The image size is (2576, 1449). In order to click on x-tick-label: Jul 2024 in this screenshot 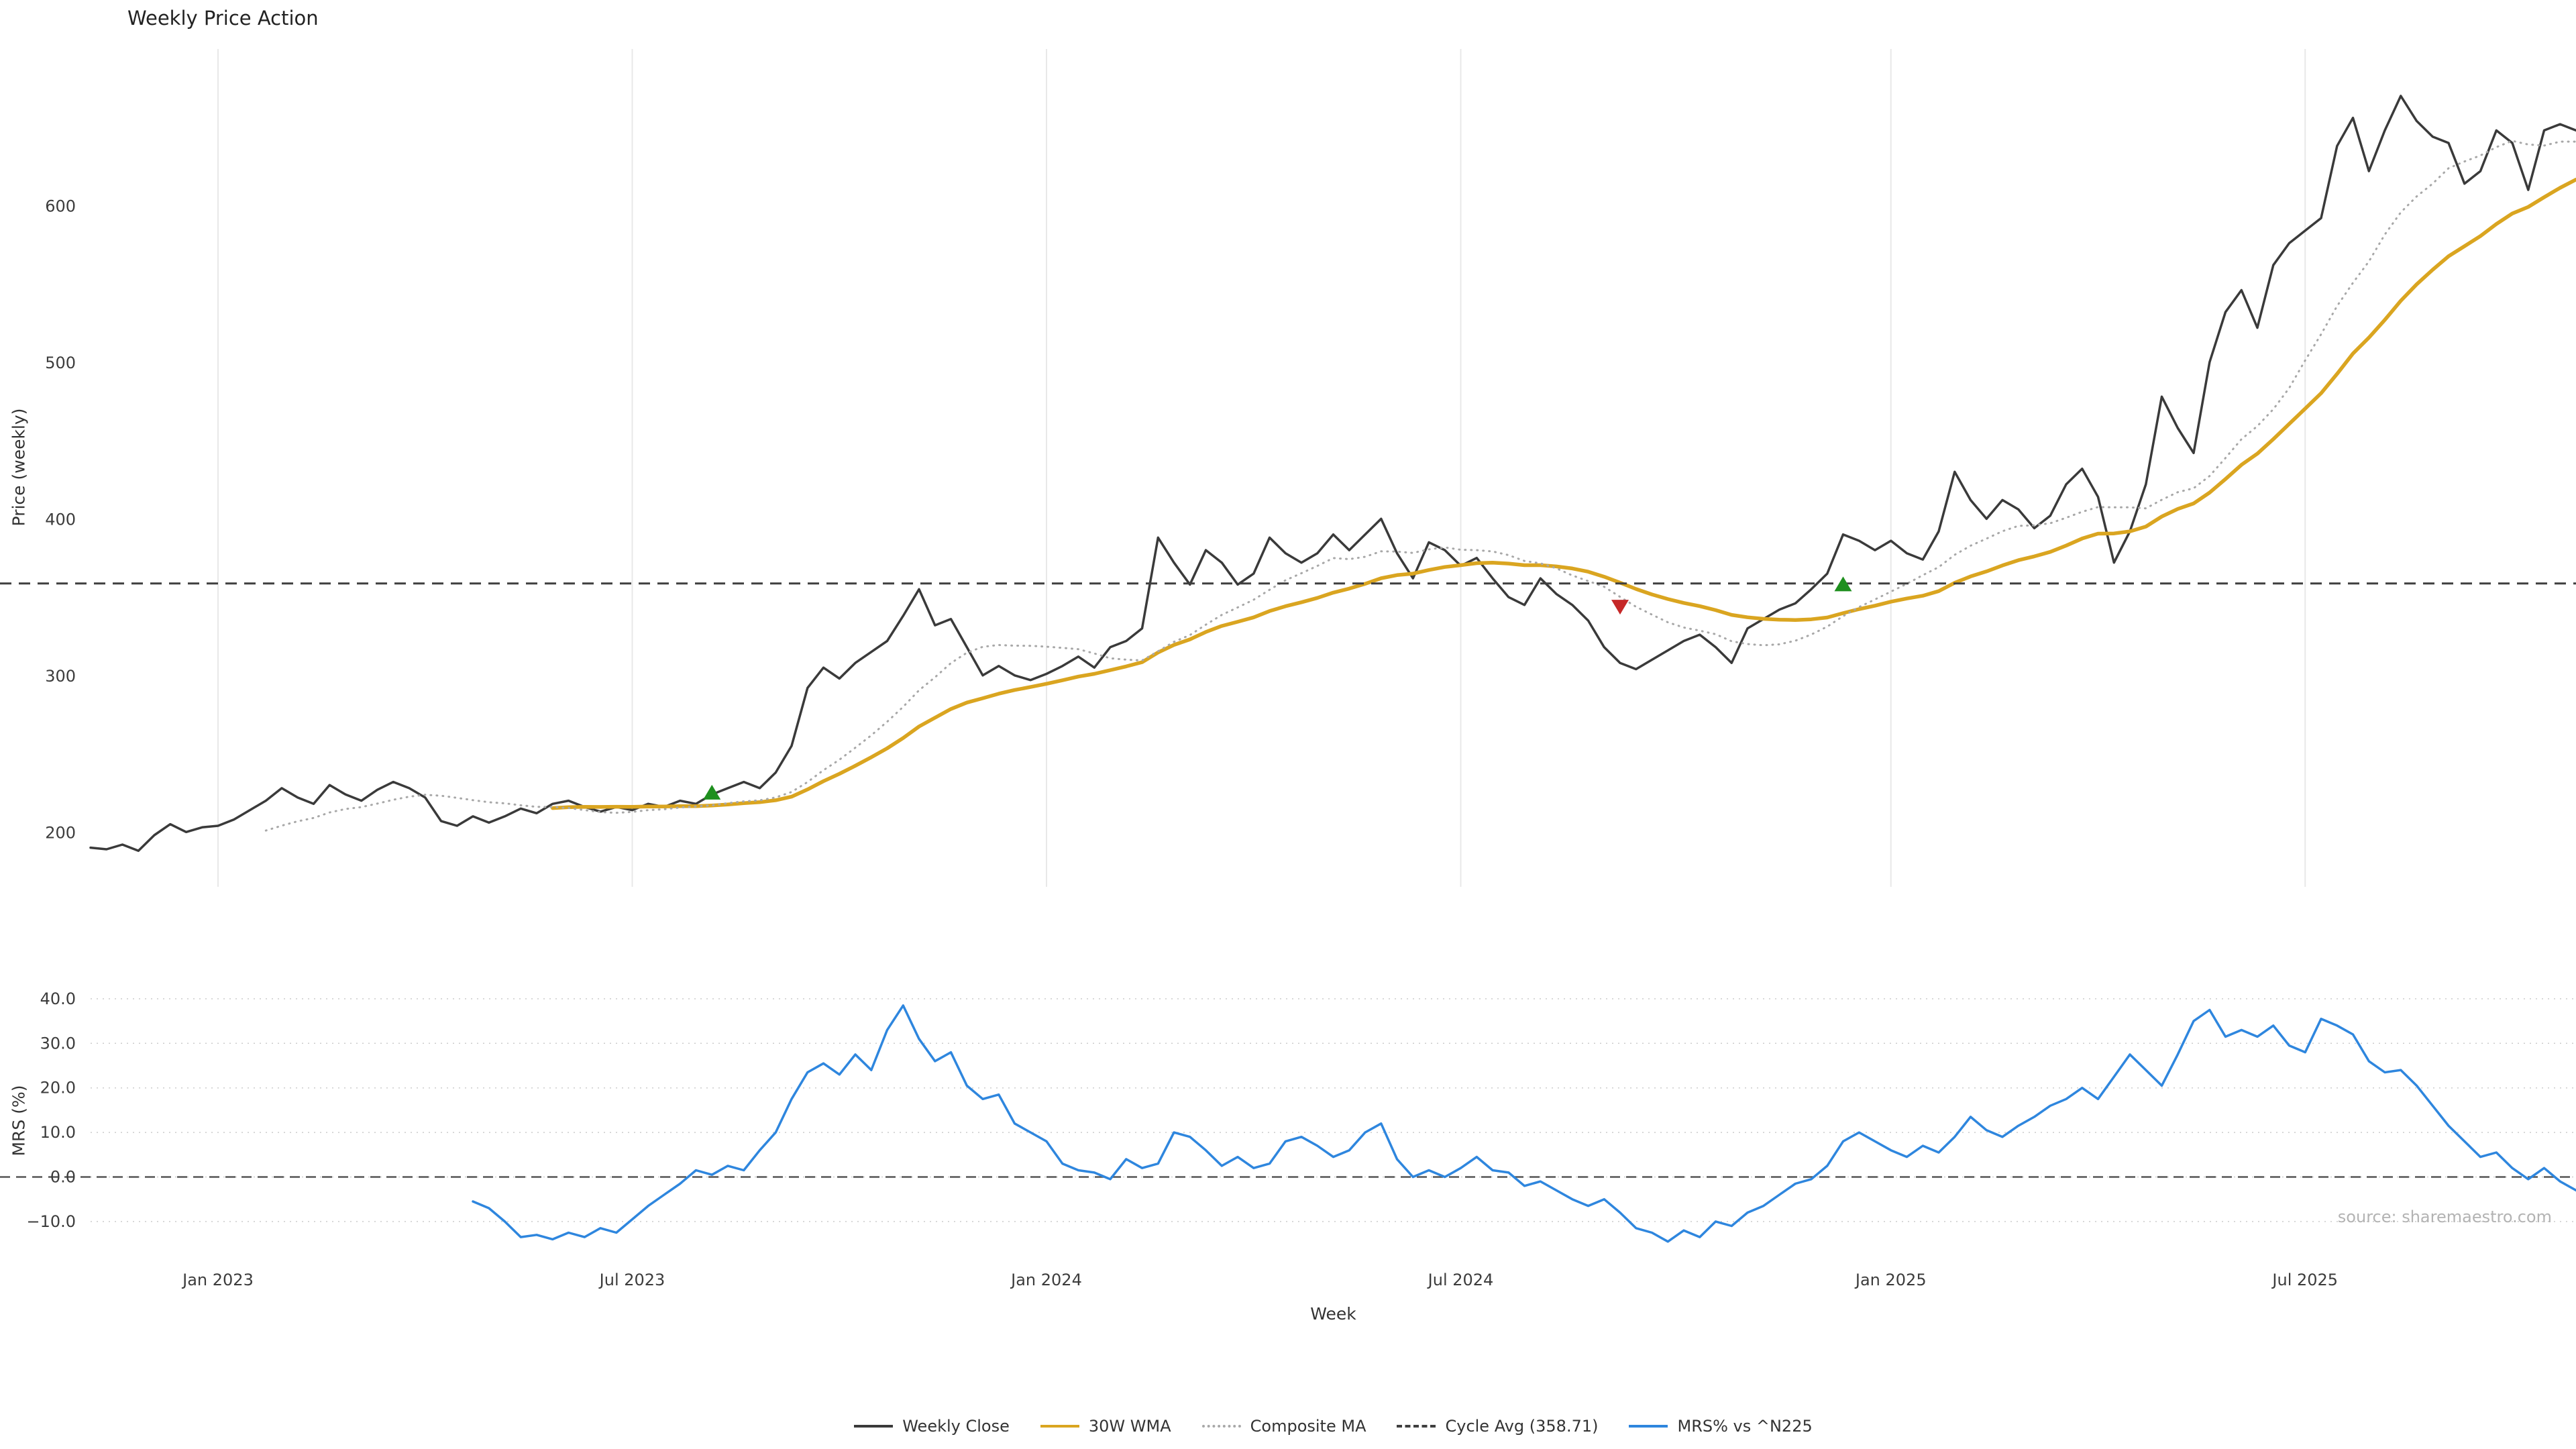, I will do `click(1460, 1280)`.